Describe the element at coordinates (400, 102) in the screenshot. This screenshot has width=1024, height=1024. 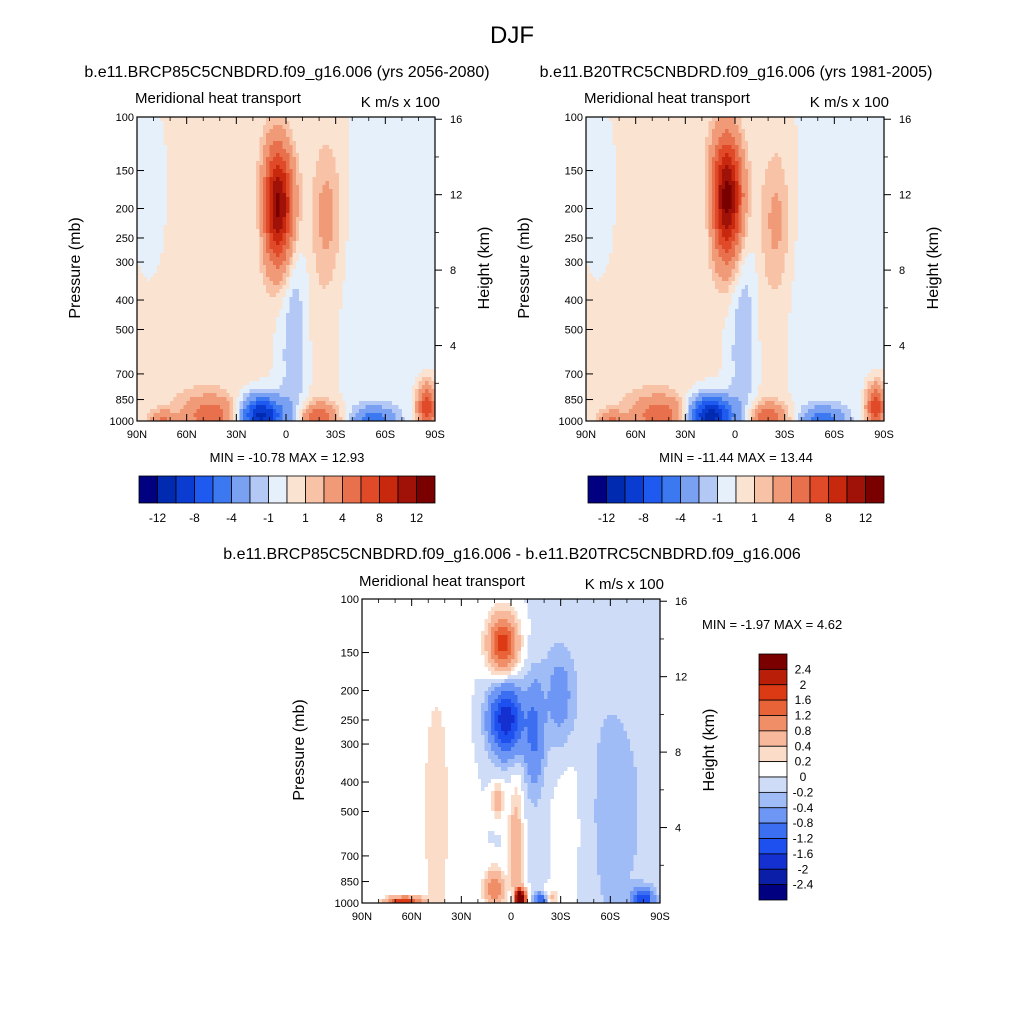
I see `units-label: K m/s x 100` at that location.